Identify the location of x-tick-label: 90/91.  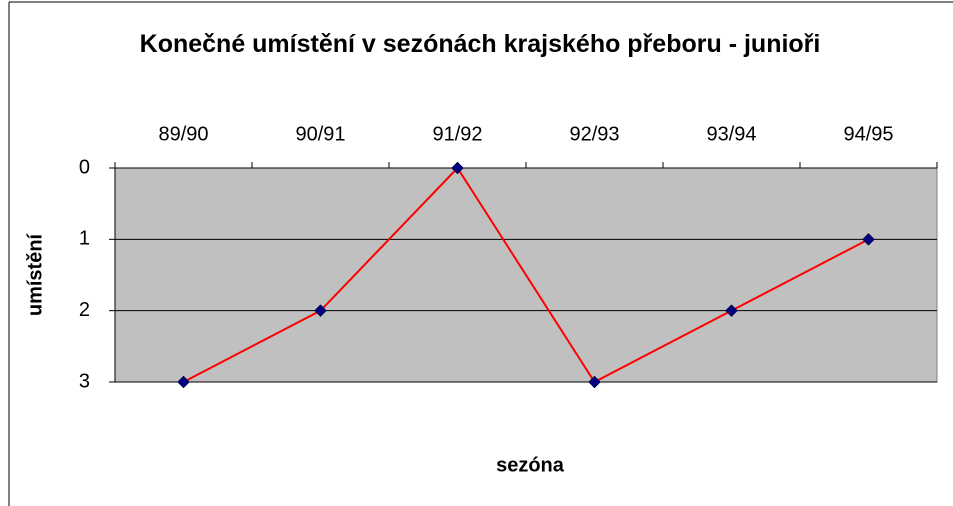
(320, 134).